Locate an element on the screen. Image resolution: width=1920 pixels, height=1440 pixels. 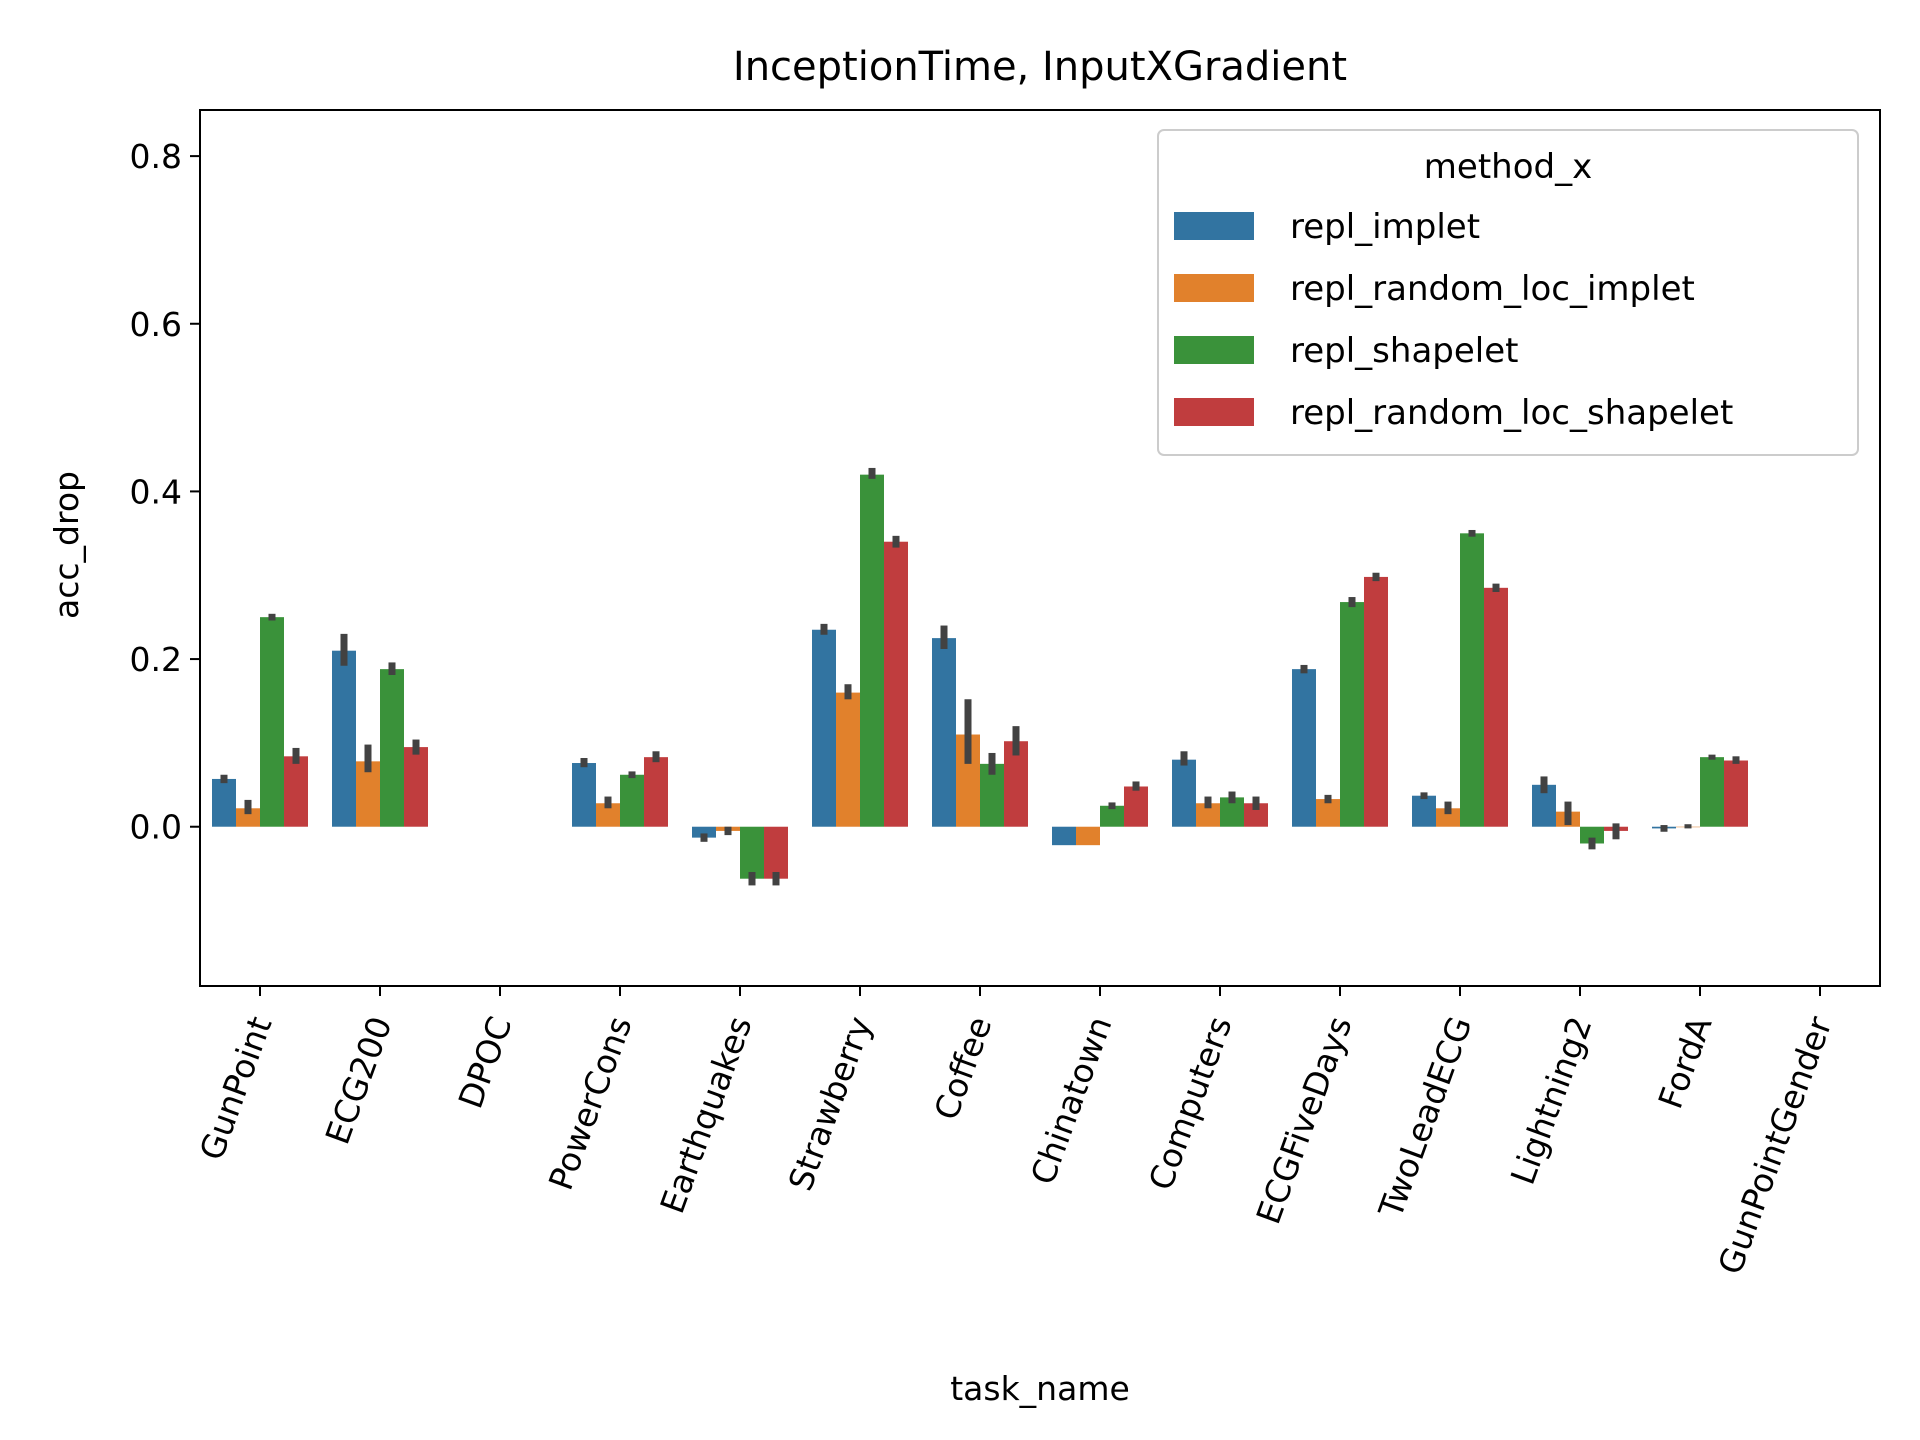
legend-entry-repl_shapelet: repl_shapelet is located at coordinates (1404, 351).